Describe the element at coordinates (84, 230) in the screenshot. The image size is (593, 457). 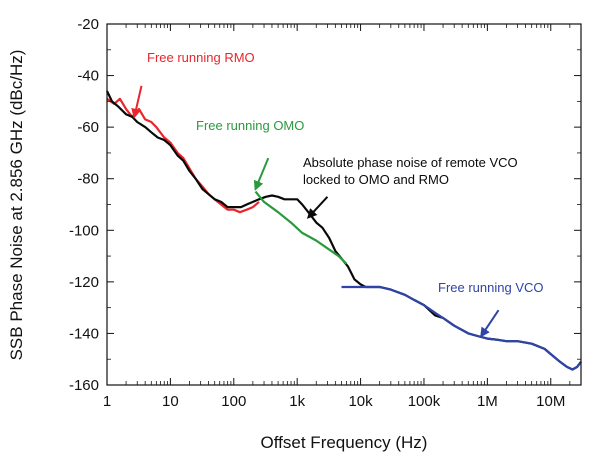
I see `y-tick-label: -100` at that location.